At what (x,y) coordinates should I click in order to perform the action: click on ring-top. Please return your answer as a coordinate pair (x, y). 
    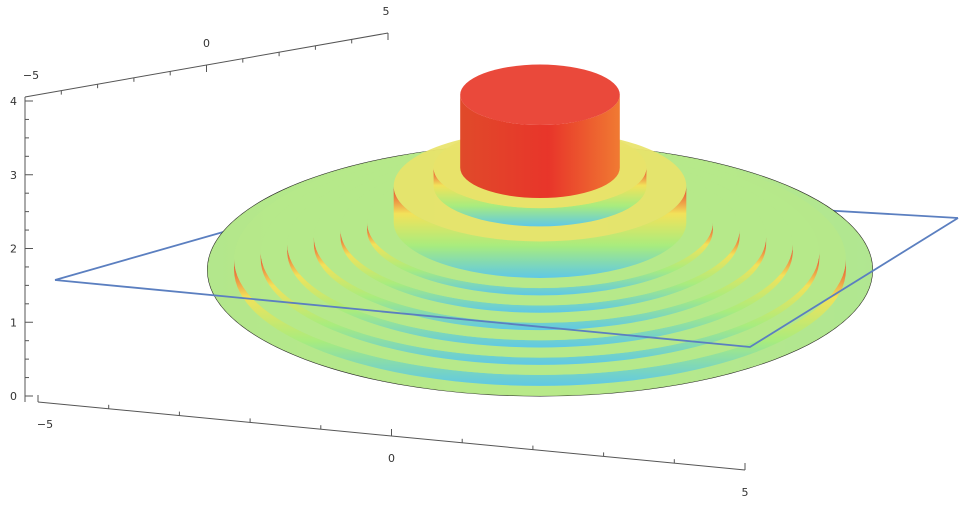
    Looking at the image, I should click on (540, 95).